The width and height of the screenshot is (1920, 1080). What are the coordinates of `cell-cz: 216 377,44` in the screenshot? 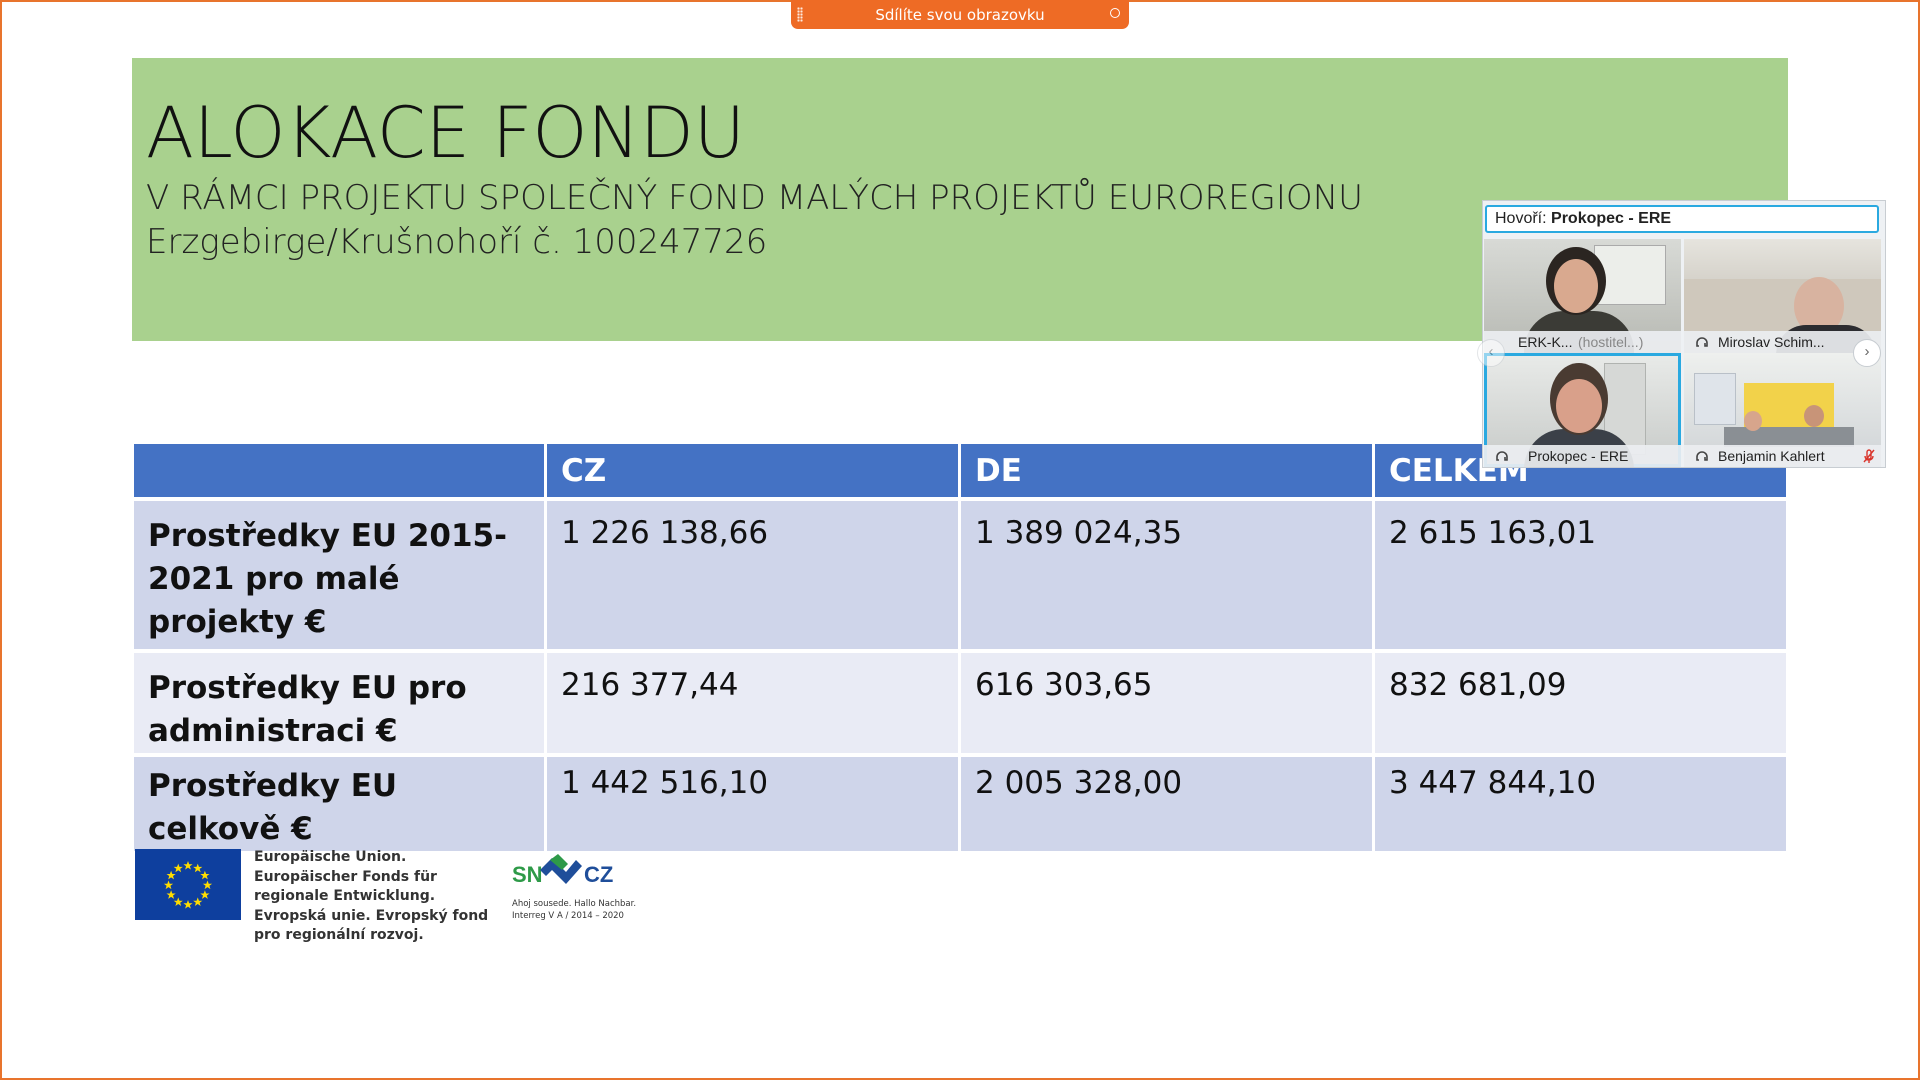 It's located at (752, 703).